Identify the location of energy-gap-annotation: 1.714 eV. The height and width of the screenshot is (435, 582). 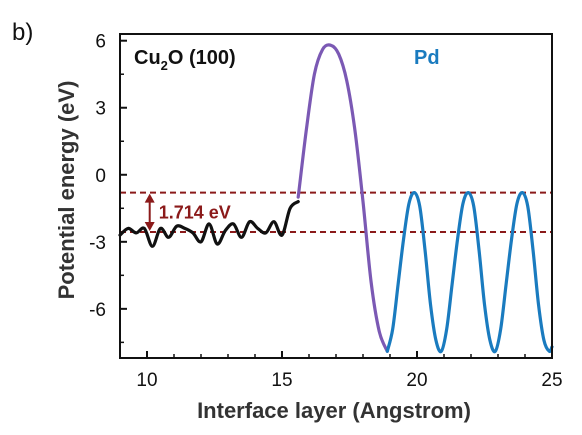
(187, 212).